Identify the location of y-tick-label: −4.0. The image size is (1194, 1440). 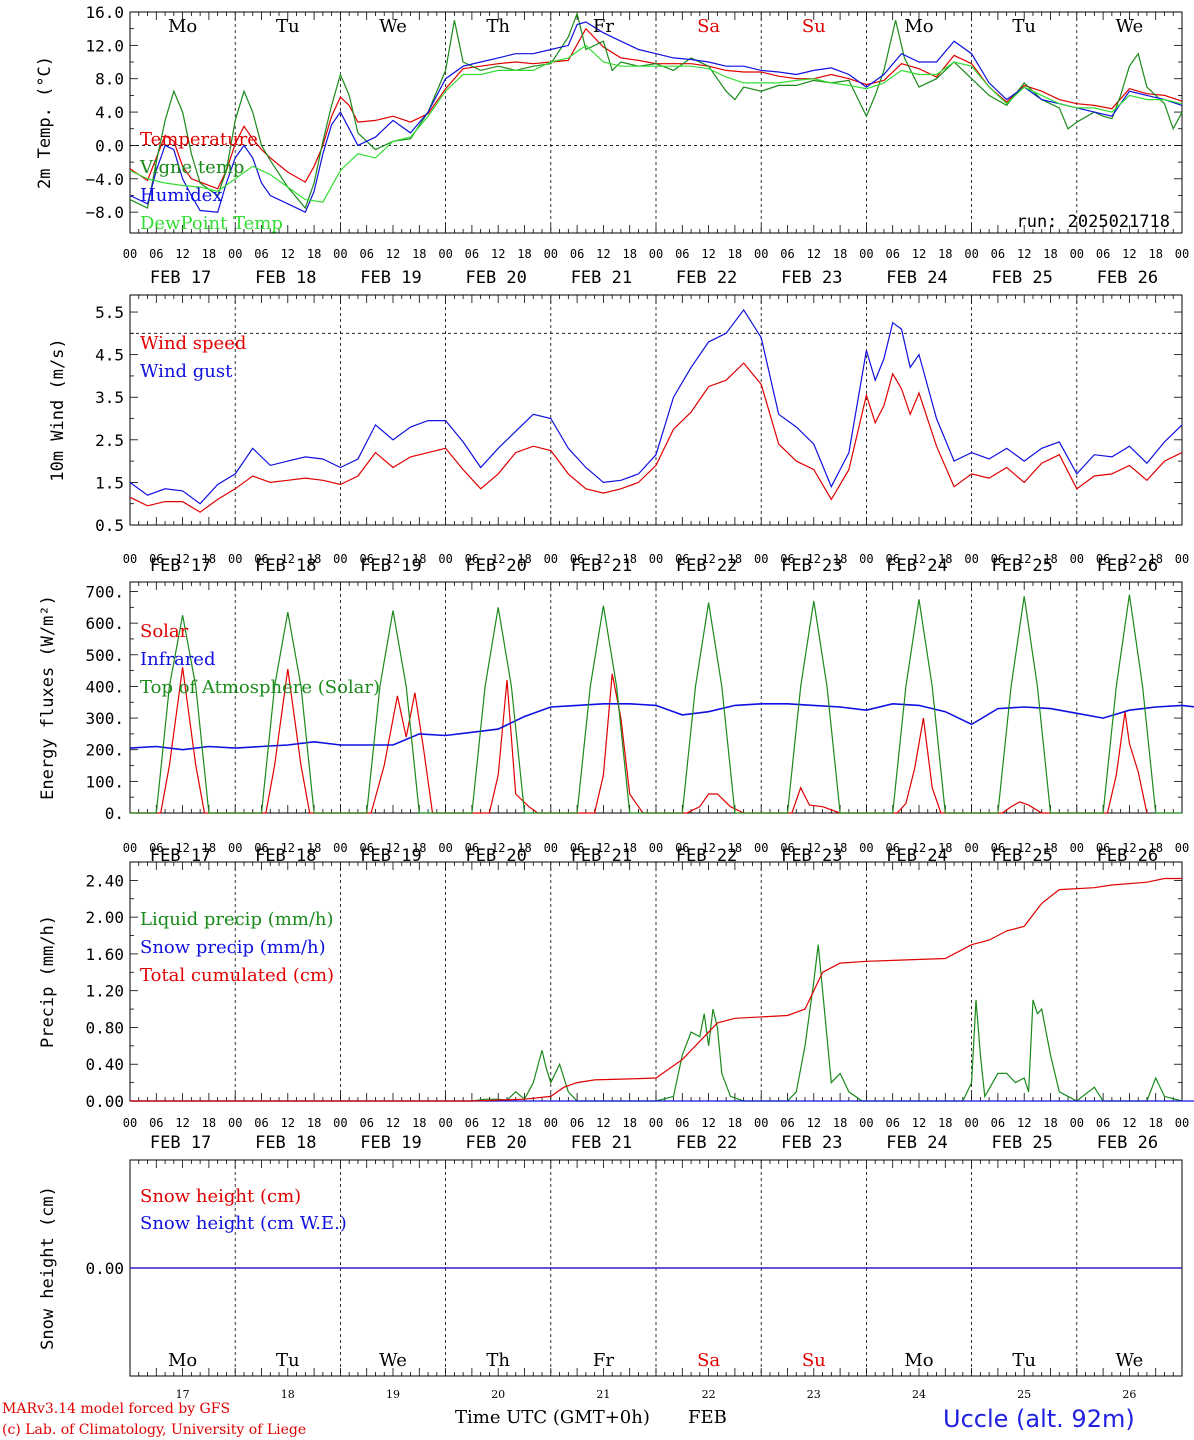
(104, 179).